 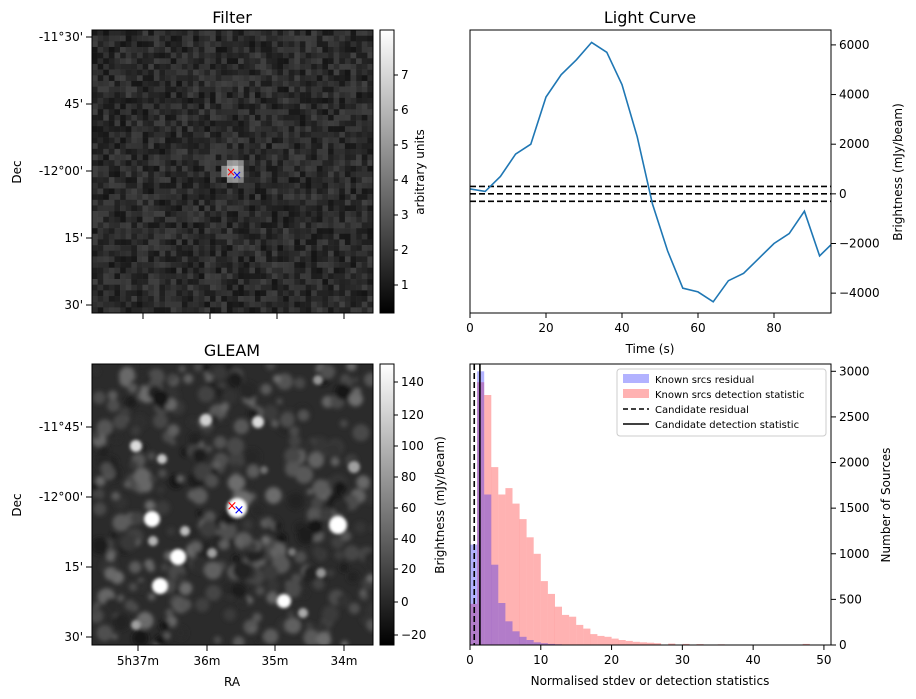 I want to click on light-curve-ylabel: Brightness (mJy/beam), so click(x=898, y=172).